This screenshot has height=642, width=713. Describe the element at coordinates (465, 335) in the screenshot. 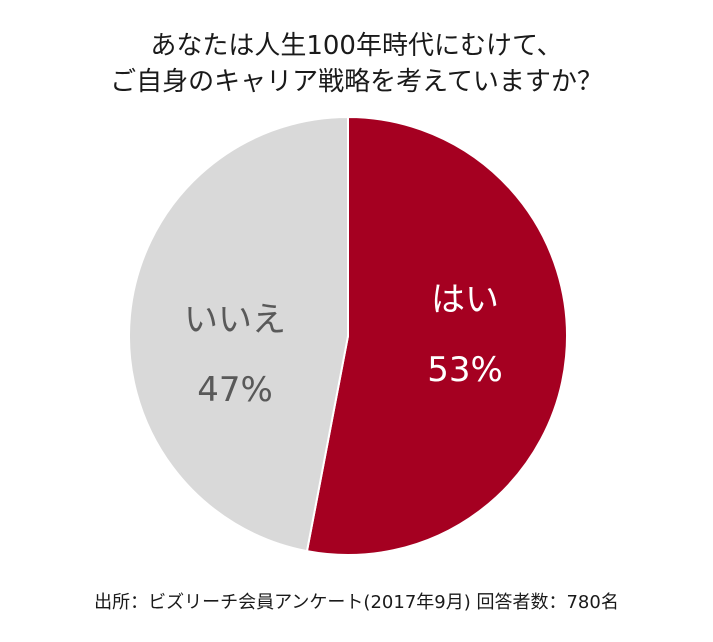

I see `slice-label-yes: はい 53%` at that location.